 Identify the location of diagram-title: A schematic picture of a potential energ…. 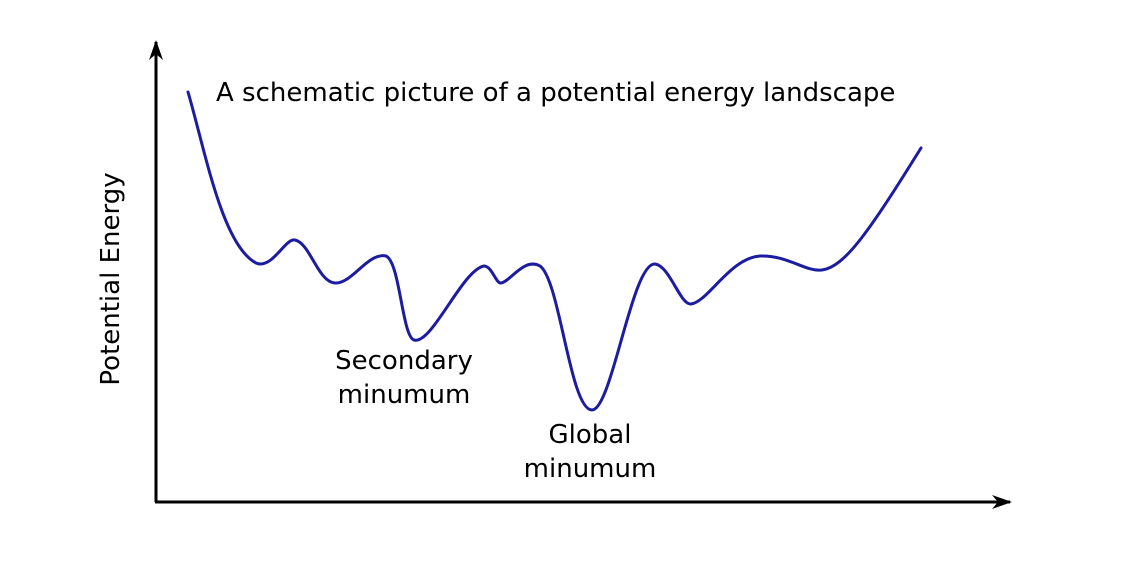
(555, 93).